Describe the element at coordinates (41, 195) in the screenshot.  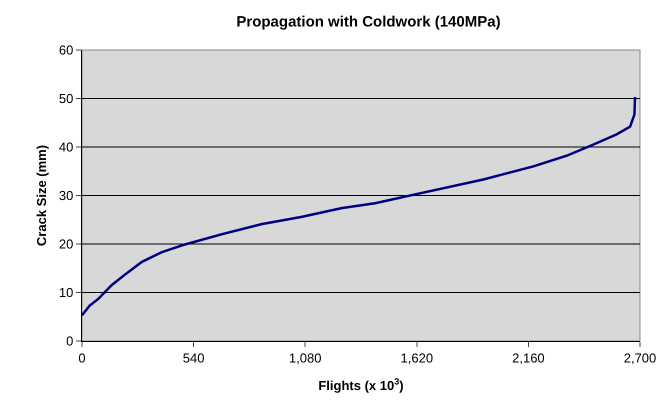
I see `y-axis-title: Crack Size (mm)` at that location.